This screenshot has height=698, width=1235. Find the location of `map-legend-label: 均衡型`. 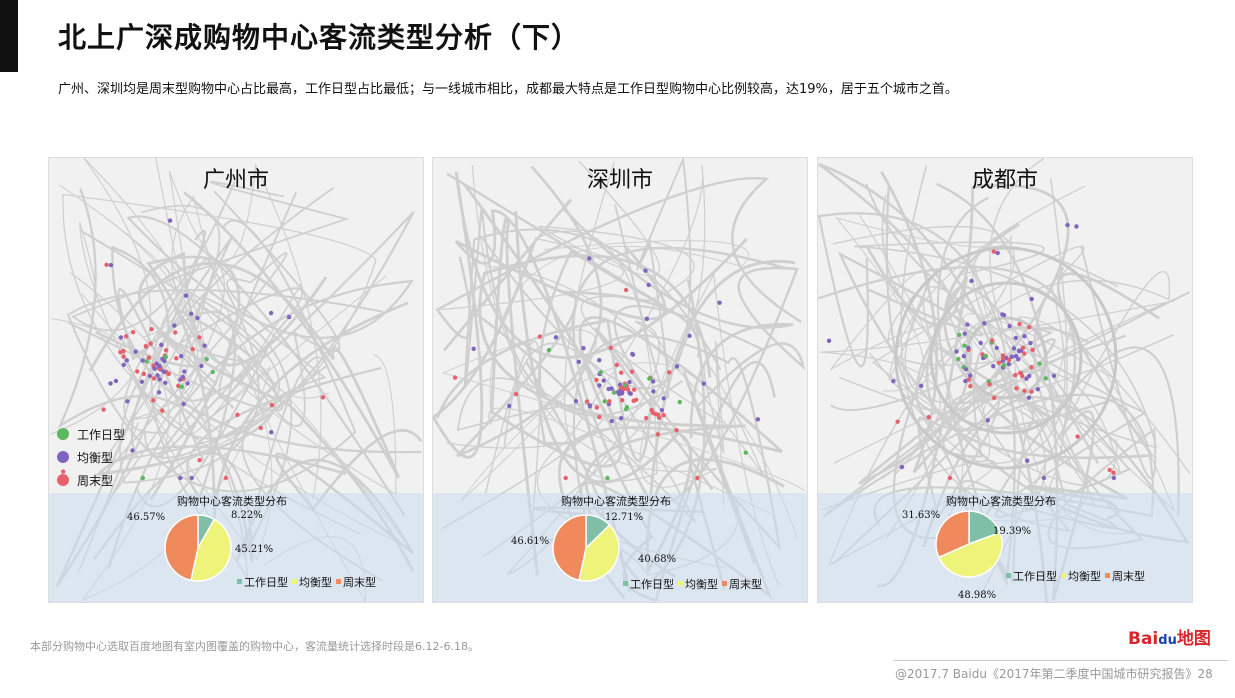

map-legend-label: 均衡型 is located at coordinates (95, 458).